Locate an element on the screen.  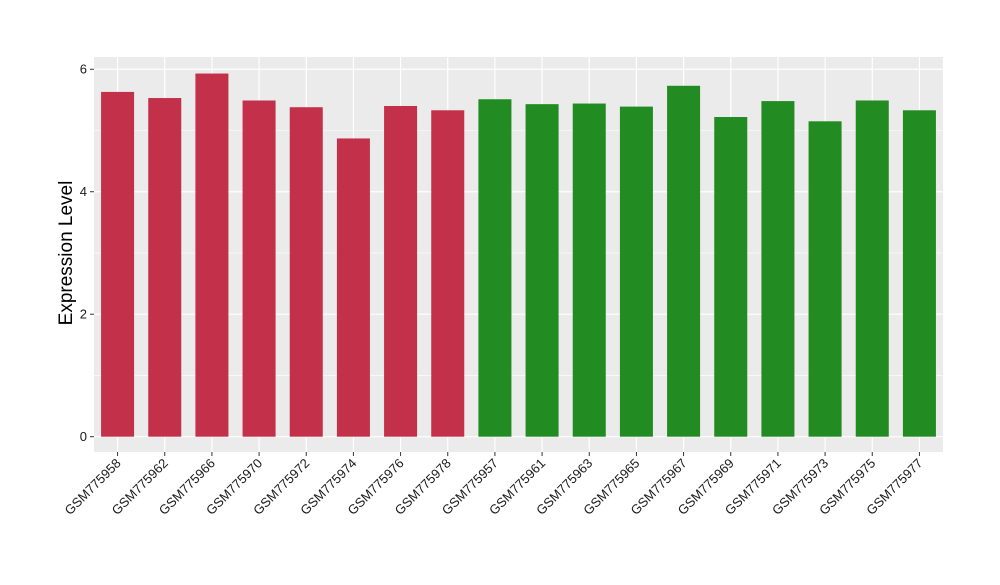
y-tick-label: 4 is located at coordinates (83, 191).